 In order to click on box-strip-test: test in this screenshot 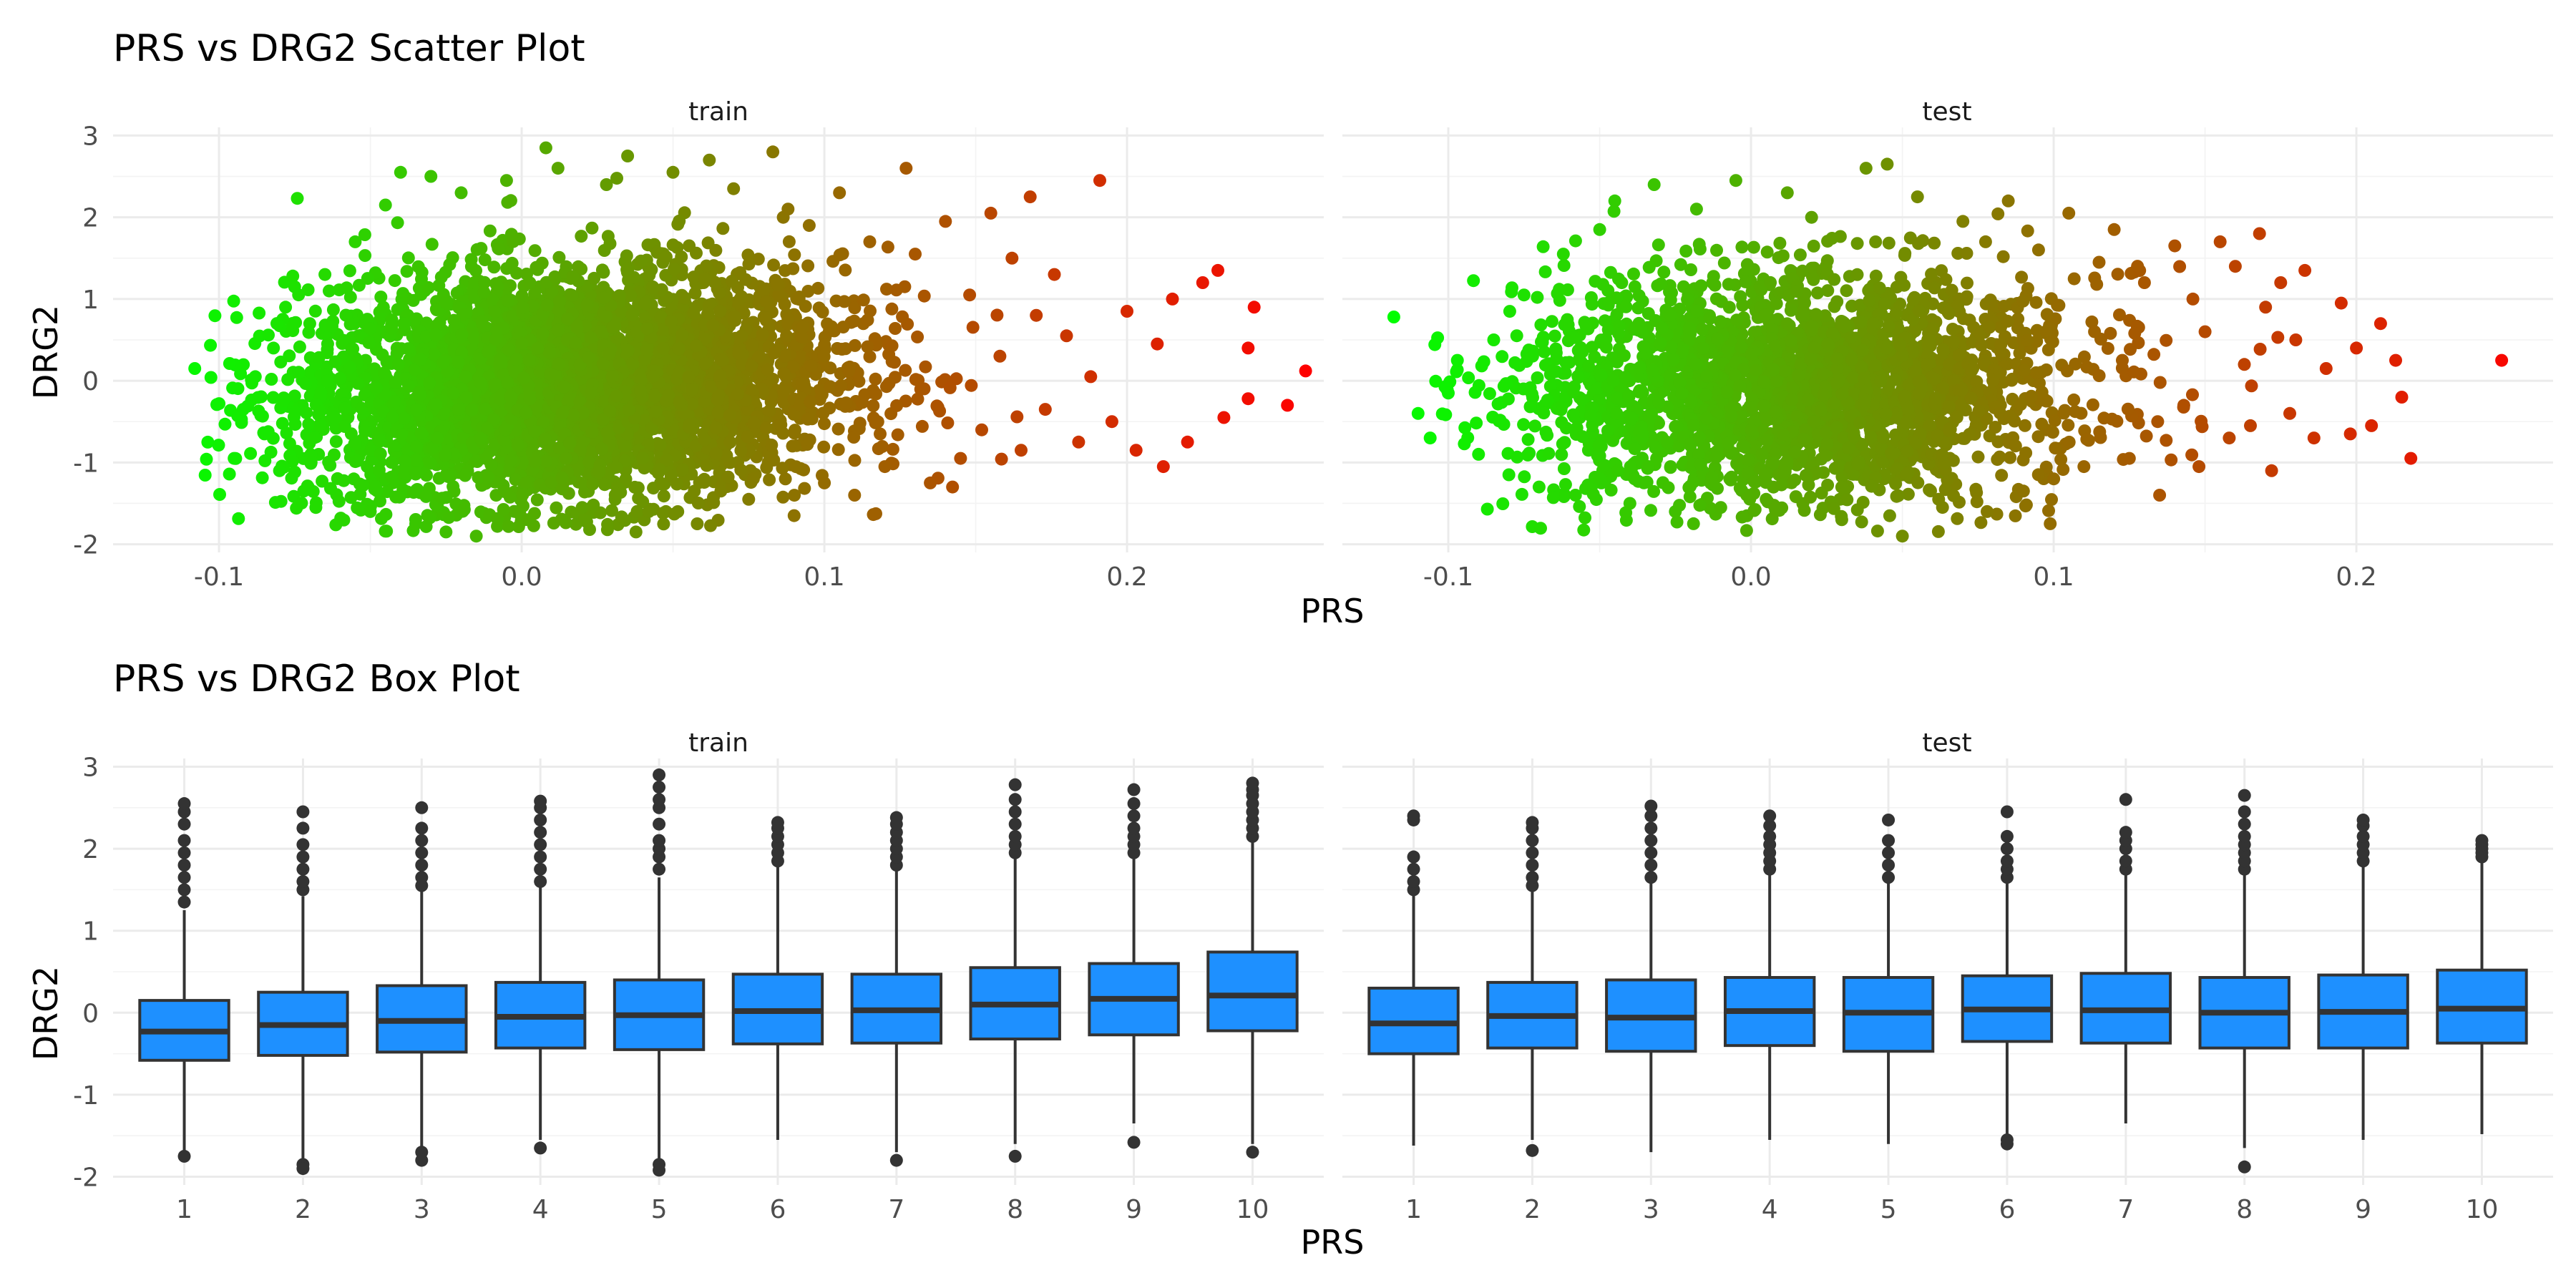, I will do `click(1946, 743)`.